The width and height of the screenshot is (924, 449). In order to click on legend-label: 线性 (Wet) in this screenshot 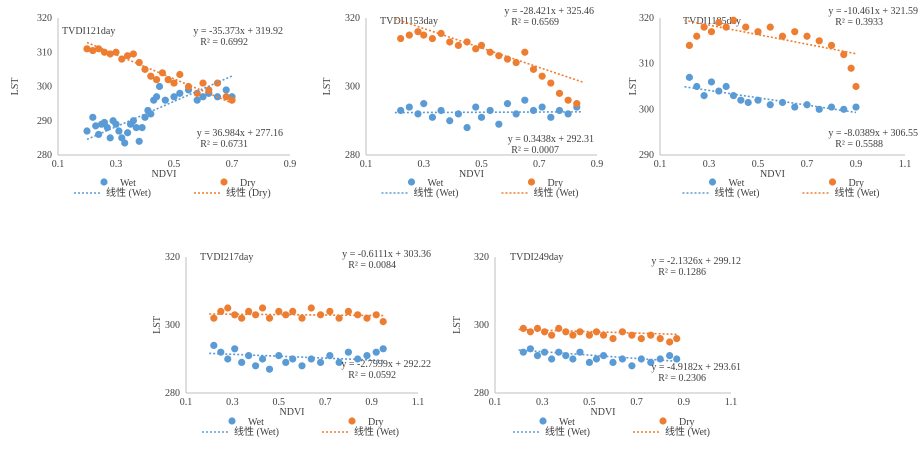, I will do `click(128, 192)`.